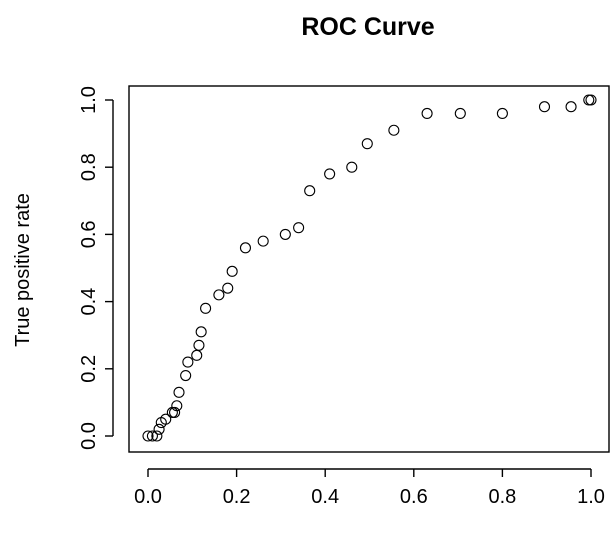 The width and height of the screenshot is (611, 546). Describe the element at coordinates (369, 488) in the screenshot. I see `x-axis: 0.0 0.2 0.4 0.6 0.8 1.0` at that location.